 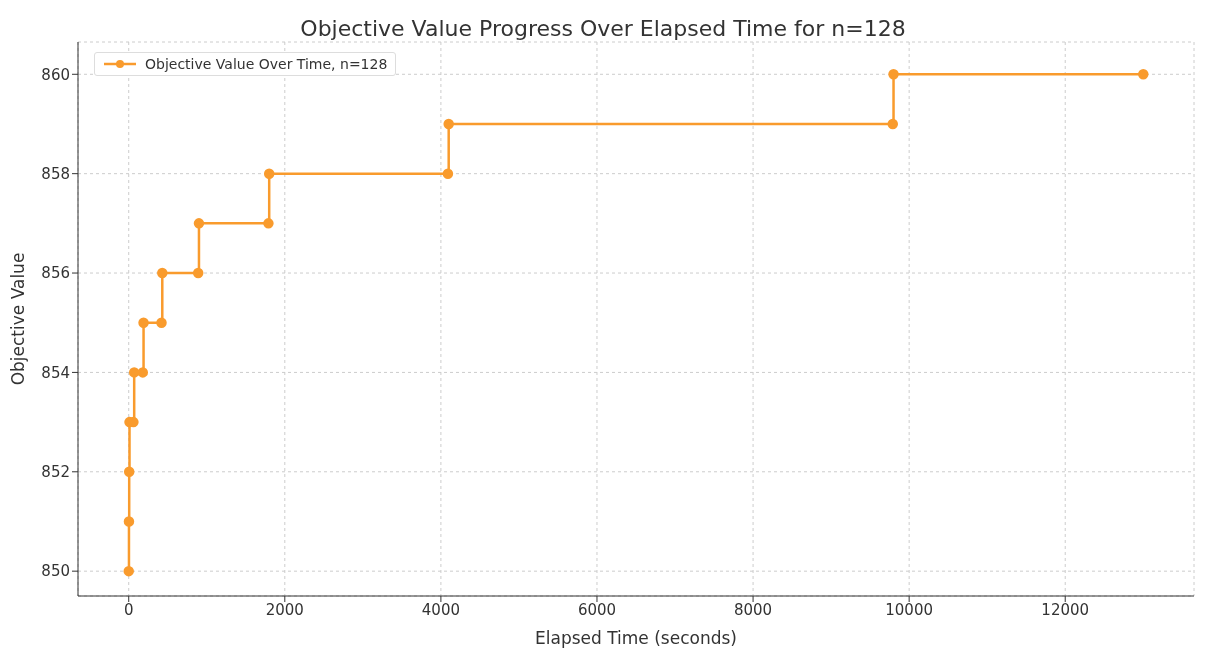 What do you see at coordinates (597, 609) in the screenshot?
I see `x-tick-label: 6000` at bounding box center [597, 609].